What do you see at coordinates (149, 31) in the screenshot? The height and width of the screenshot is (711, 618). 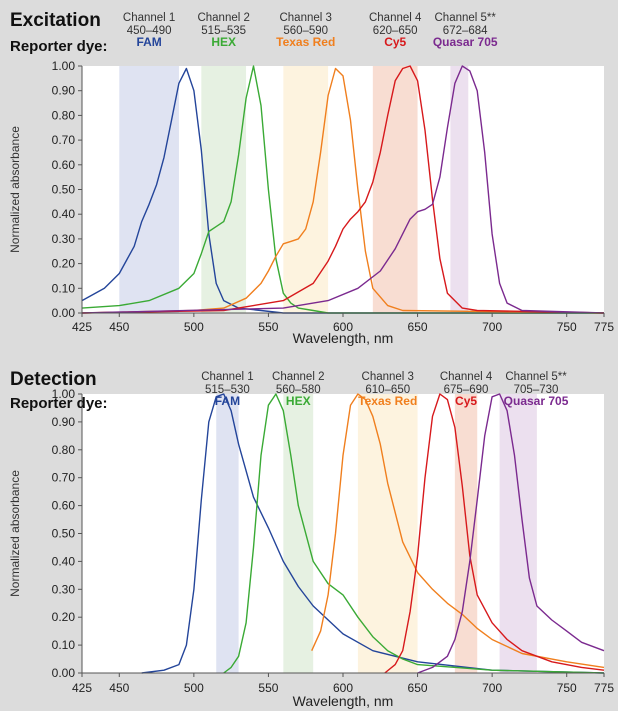 I see `channel-range: 450–490` at bounding box center [149, 31].